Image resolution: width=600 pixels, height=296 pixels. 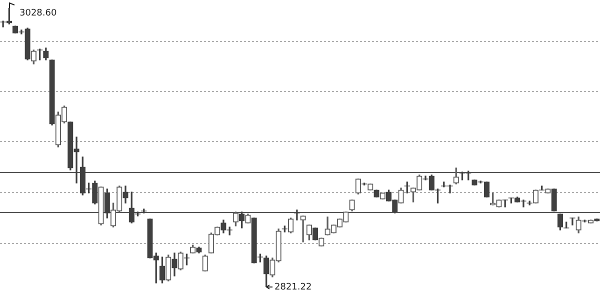 What do you see at coordinates (293, 287) in the screenshot?
I see `annotation: 2821.22` at bounding box center [293, 287].